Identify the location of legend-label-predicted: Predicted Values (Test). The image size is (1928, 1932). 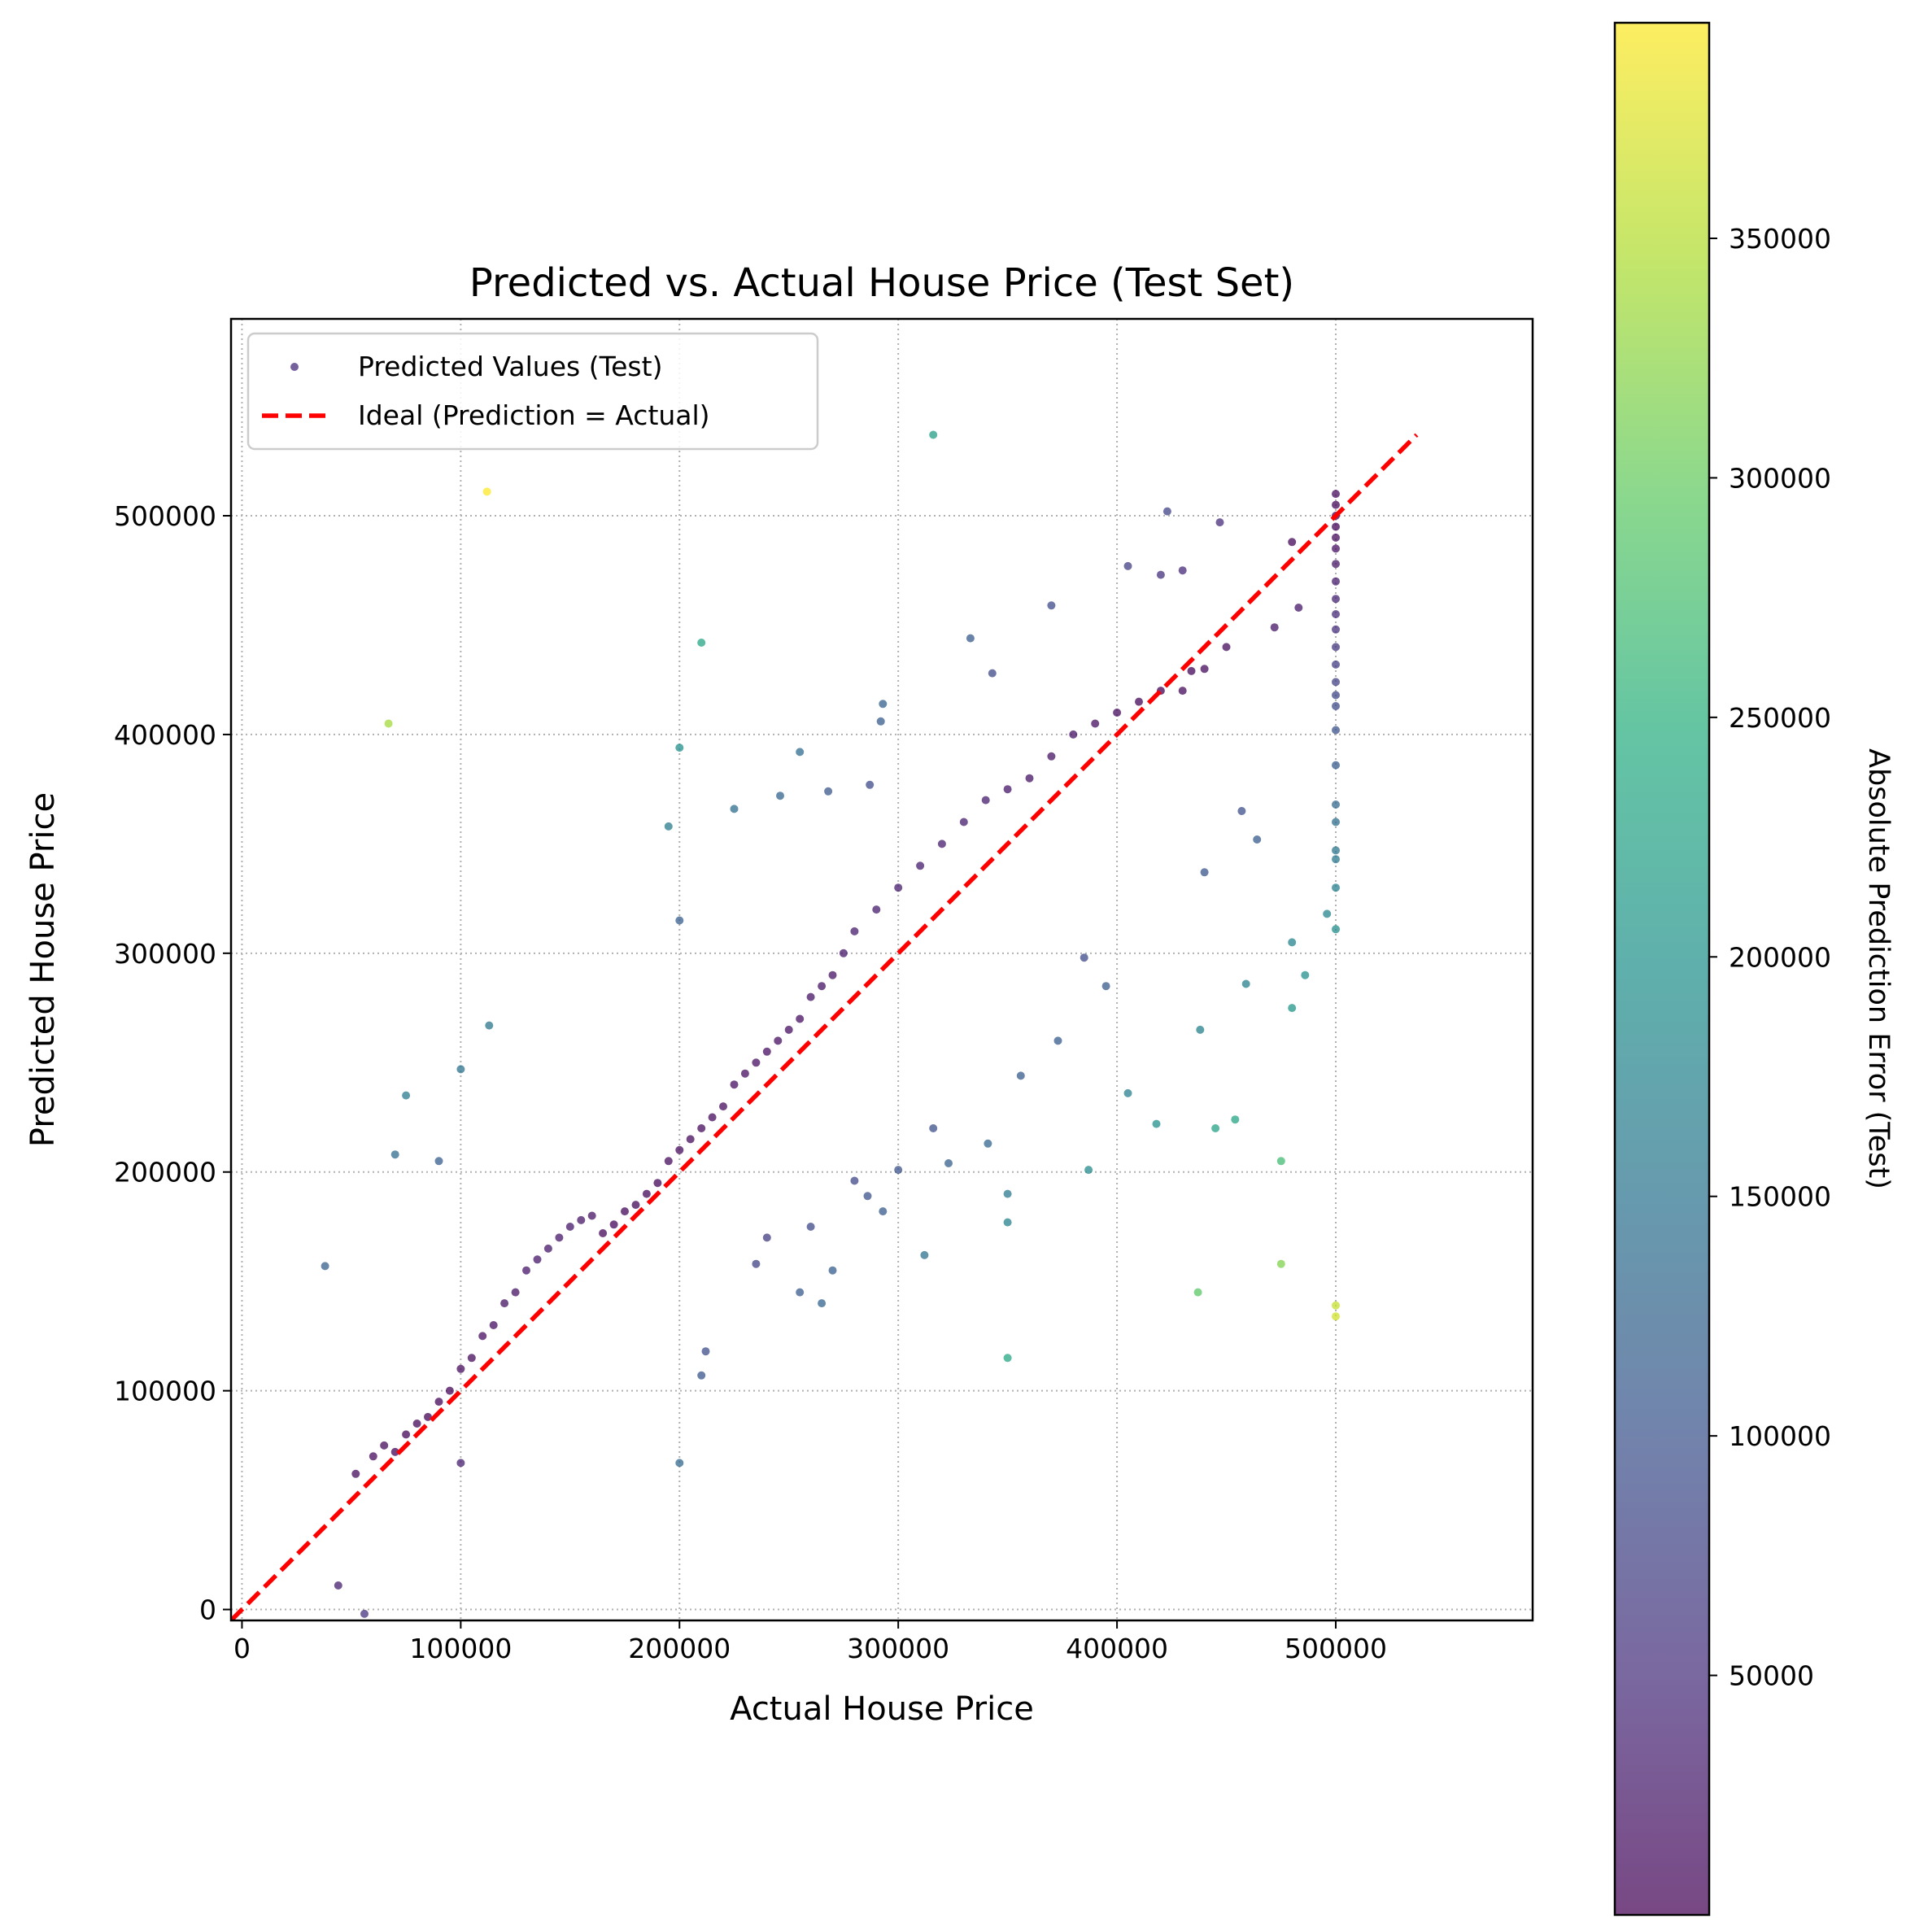
(510, 366).